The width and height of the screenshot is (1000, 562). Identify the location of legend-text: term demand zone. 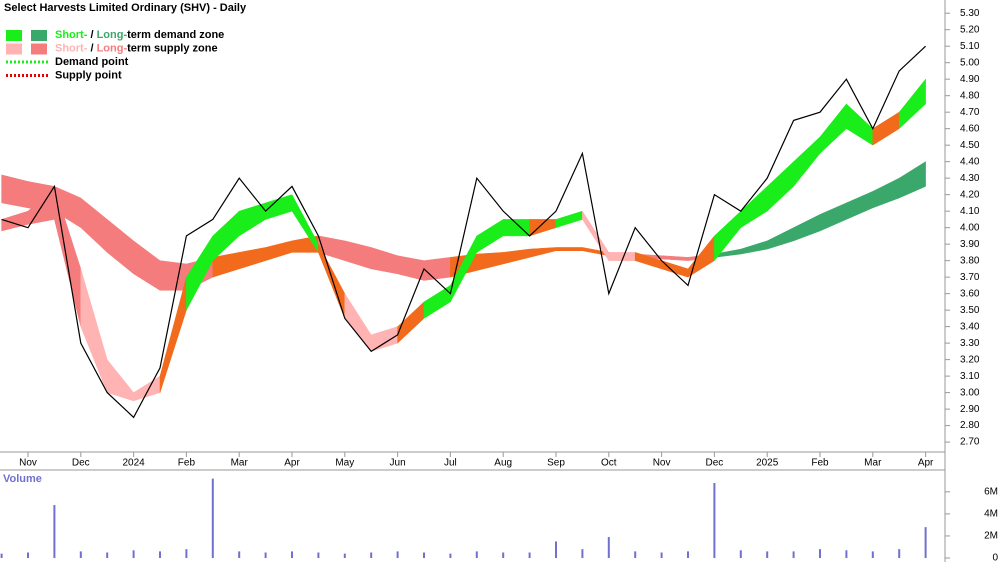
(175, 35).